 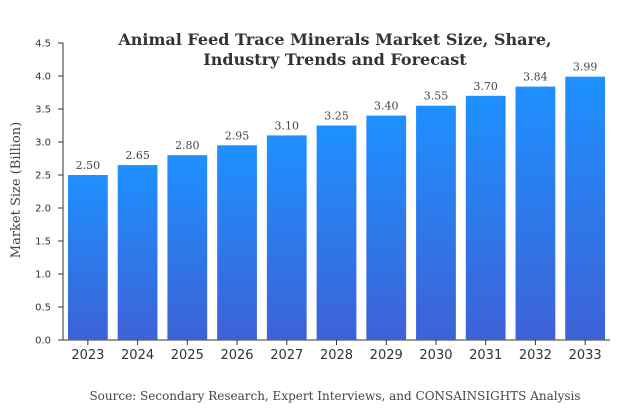 I want to click on y-tick-label: 1.0, so click(x=43, y=275).